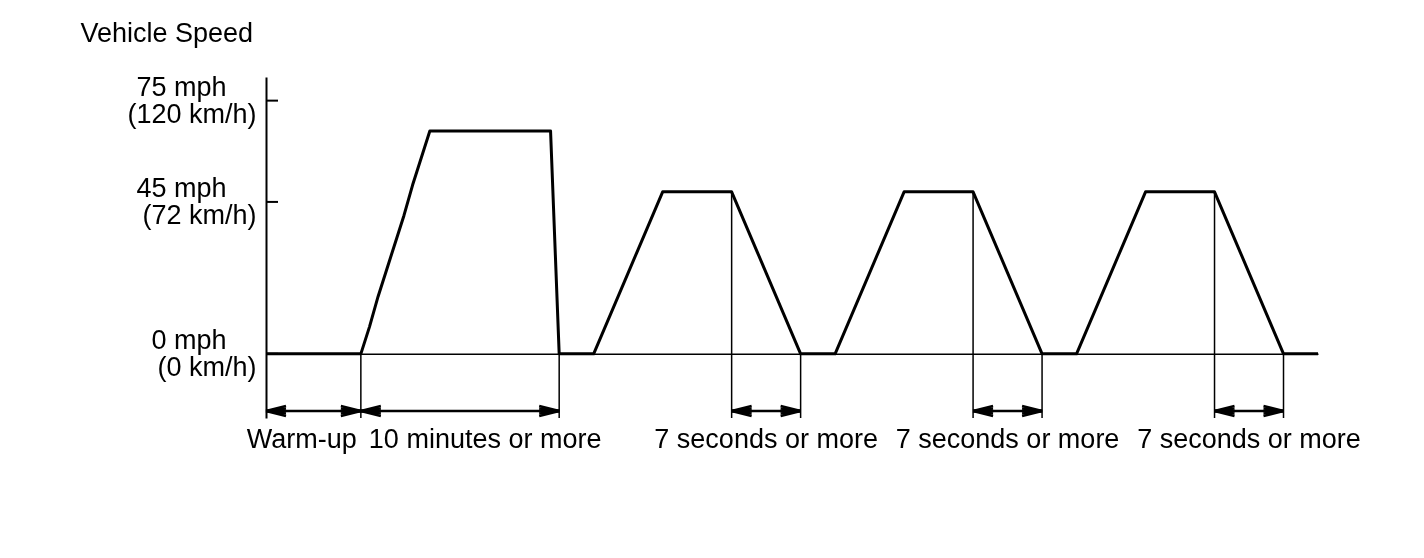 Image resolution: width=1424 pixels, height=558 pixels. What do you see at coordinates (189, 340) in the screenshot?
I see `y-tick-label: 0 mph` at bounding box center [189, 340].